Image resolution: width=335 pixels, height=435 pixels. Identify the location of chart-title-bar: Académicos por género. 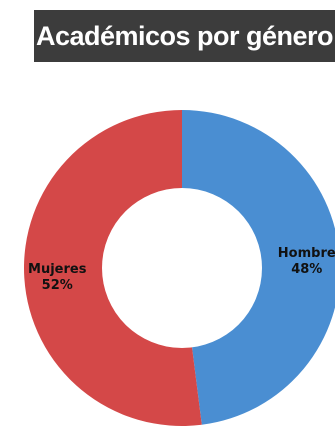
(184, 36).